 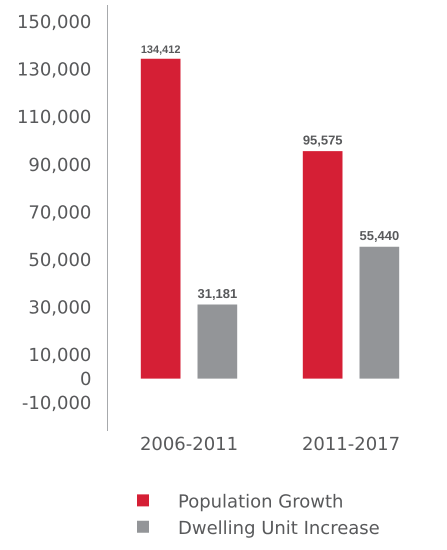 I want to click on data-label: 55,440, so click(x=380, y=236).